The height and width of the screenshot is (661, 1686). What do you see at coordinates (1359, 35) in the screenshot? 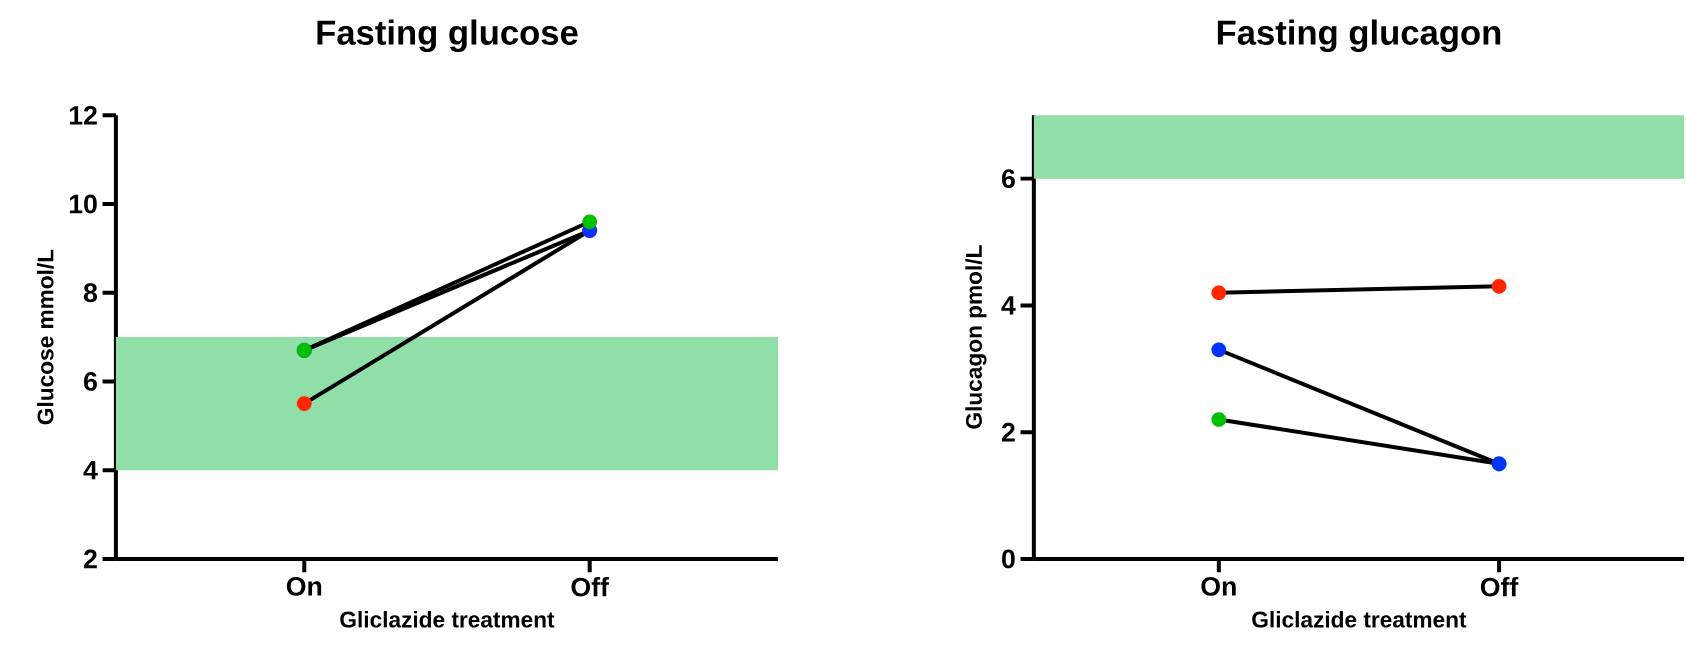
I see `chart-title: Fasting glucagon` at bounding box center [1359, 35].